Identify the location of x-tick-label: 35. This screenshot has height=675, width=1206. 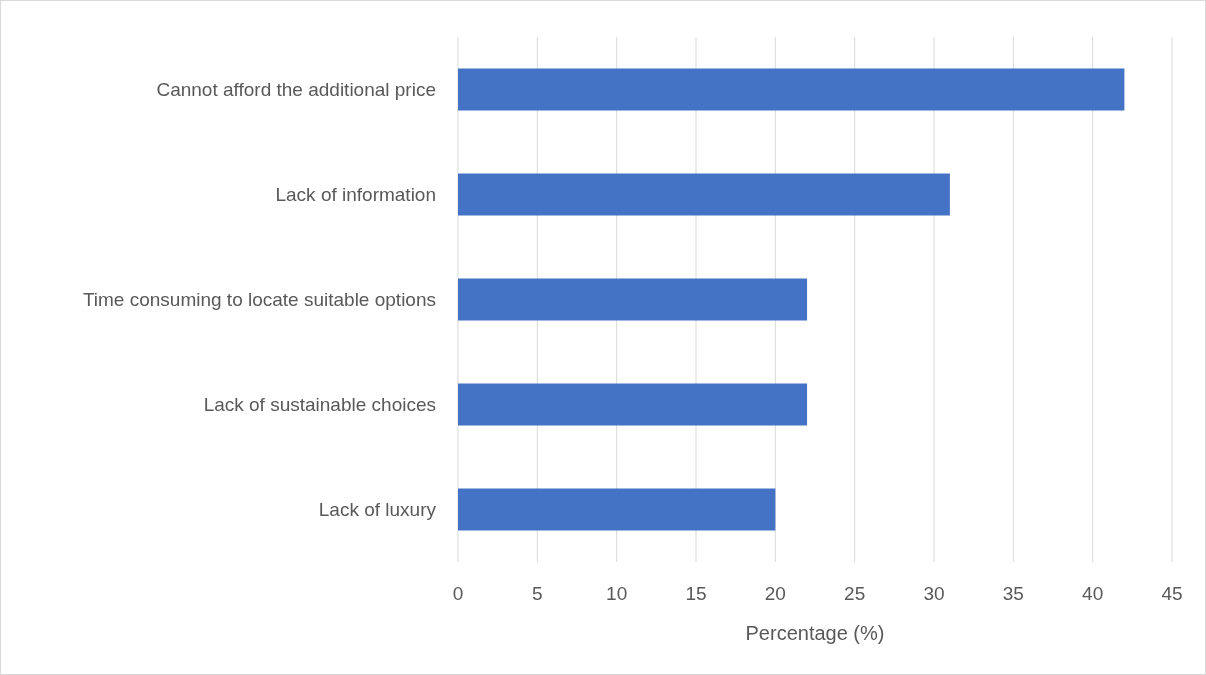
(1013, 593).